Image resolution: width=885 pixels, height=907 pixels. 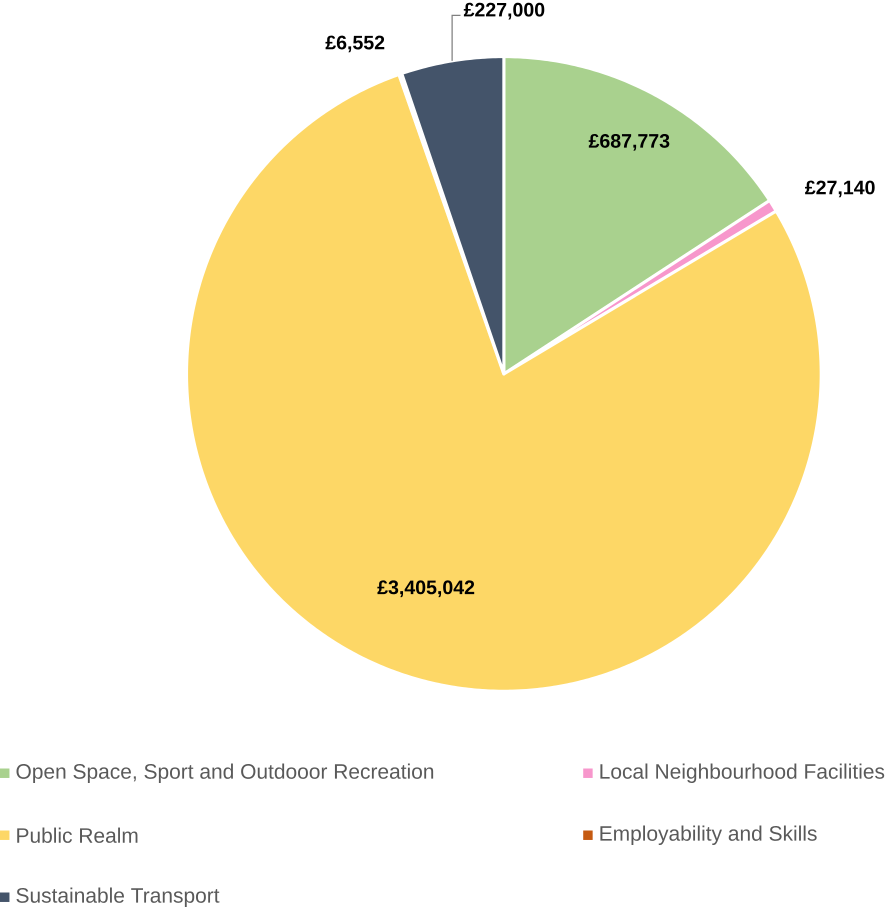 What do you see at coordinates (118, 897) in the screenshot?
I see `legend-label: Sustainable Transport` at bounding box center [118, 897].